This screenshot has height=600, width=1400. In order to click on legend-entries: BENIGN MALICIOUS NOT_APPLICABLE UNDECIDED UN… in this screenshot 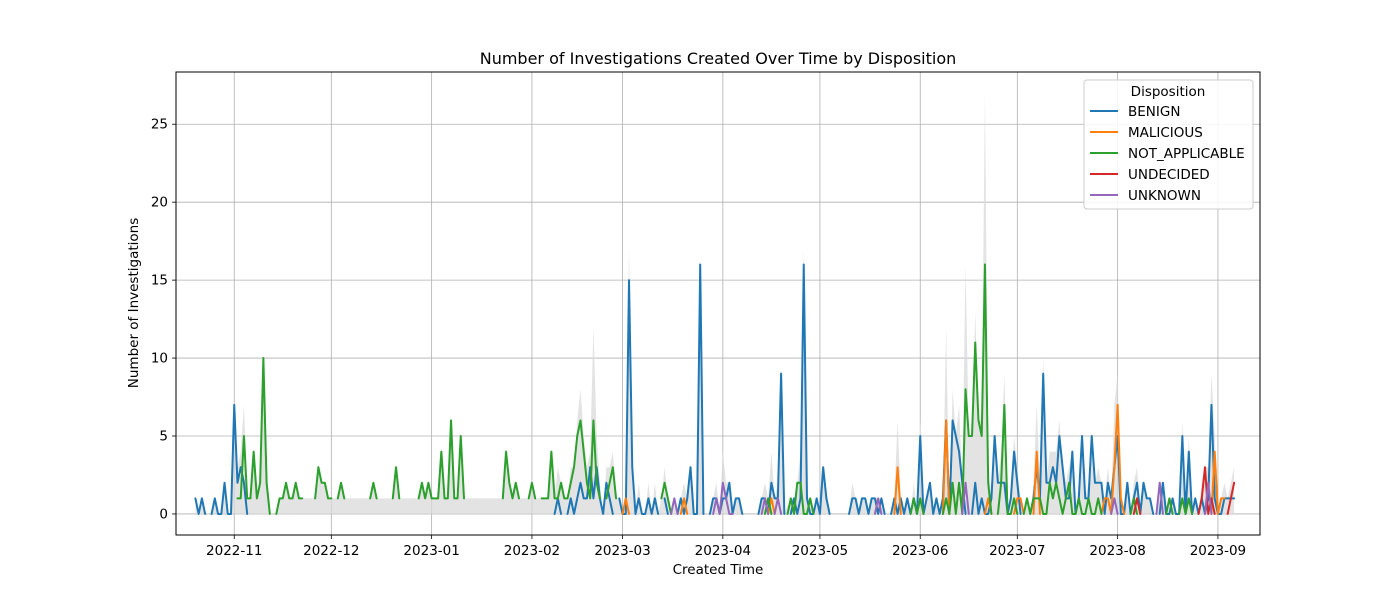, I will do `click(1167, 154)`.